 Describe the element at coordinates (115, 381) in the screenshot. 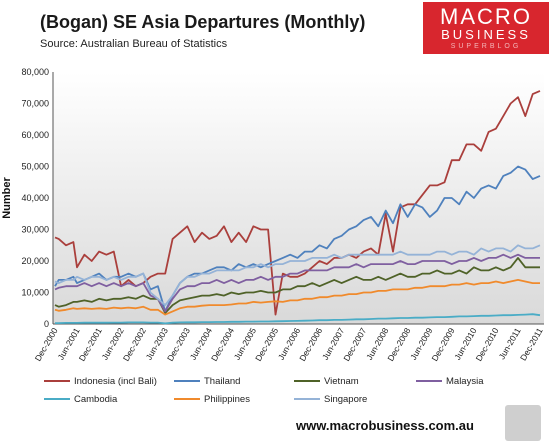

I see `legend-label: Indonesia (incl Bali)` at that location.